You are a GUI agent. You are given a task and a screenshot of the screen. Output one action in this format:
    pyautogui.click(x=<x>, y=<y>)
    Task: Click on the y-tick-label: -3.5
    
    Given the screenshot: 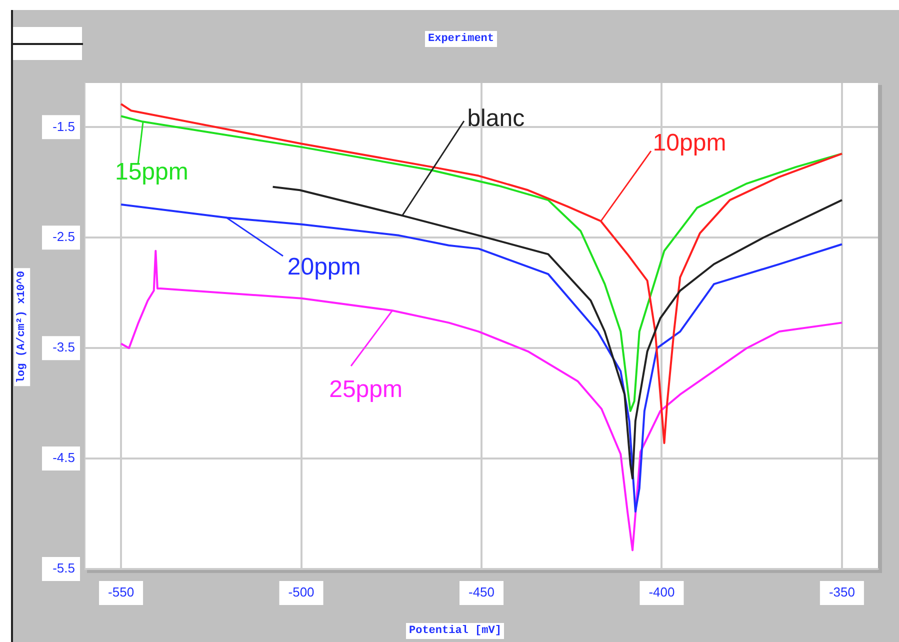 What is the action you would take?
    pyautogui.click(x=63, y=347)
    